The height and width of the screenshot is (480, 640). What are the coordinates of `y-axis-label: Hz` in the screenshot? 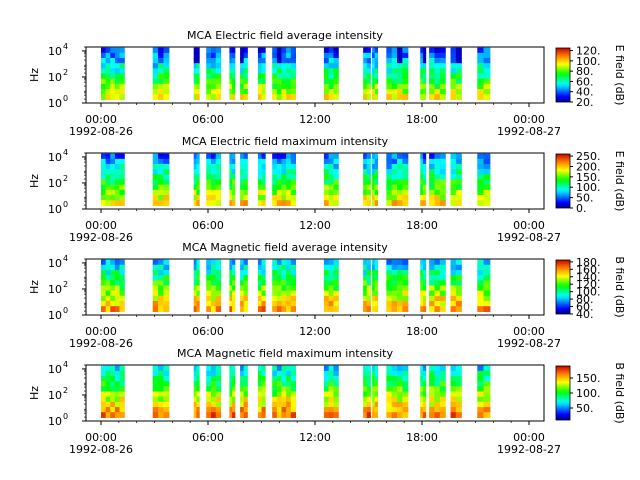 It's located at (34, 75).